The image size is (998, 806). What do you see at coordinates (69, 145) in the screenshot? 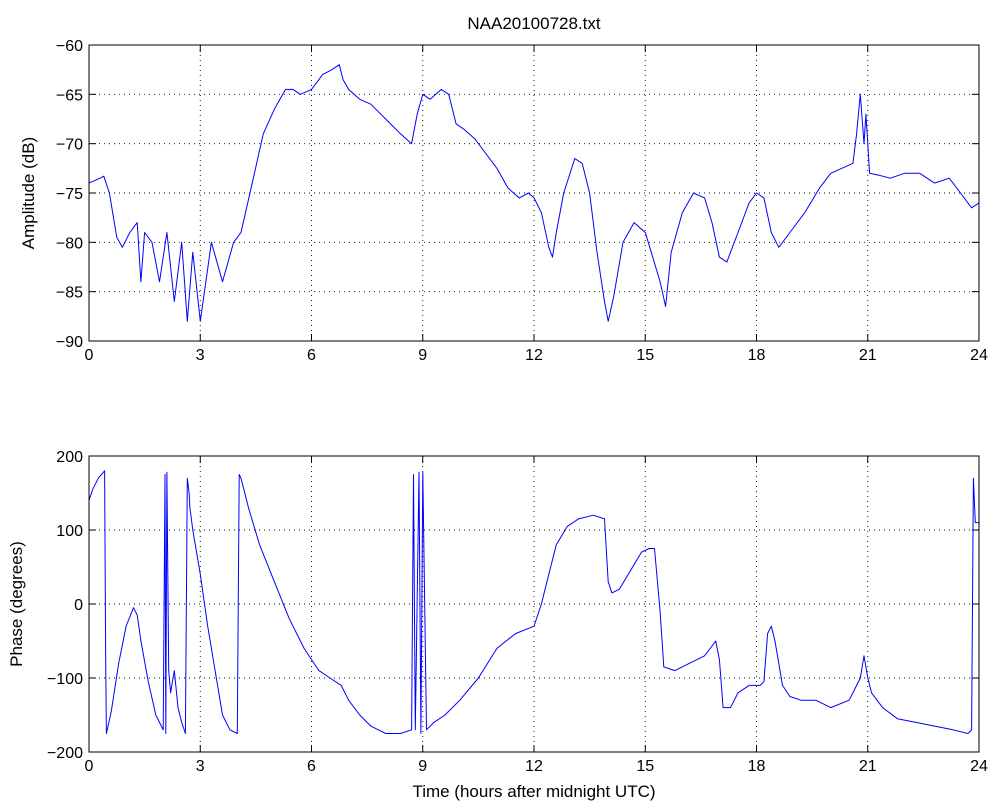
I see `y-tick-label: −70` at bounding box center [69, 145].